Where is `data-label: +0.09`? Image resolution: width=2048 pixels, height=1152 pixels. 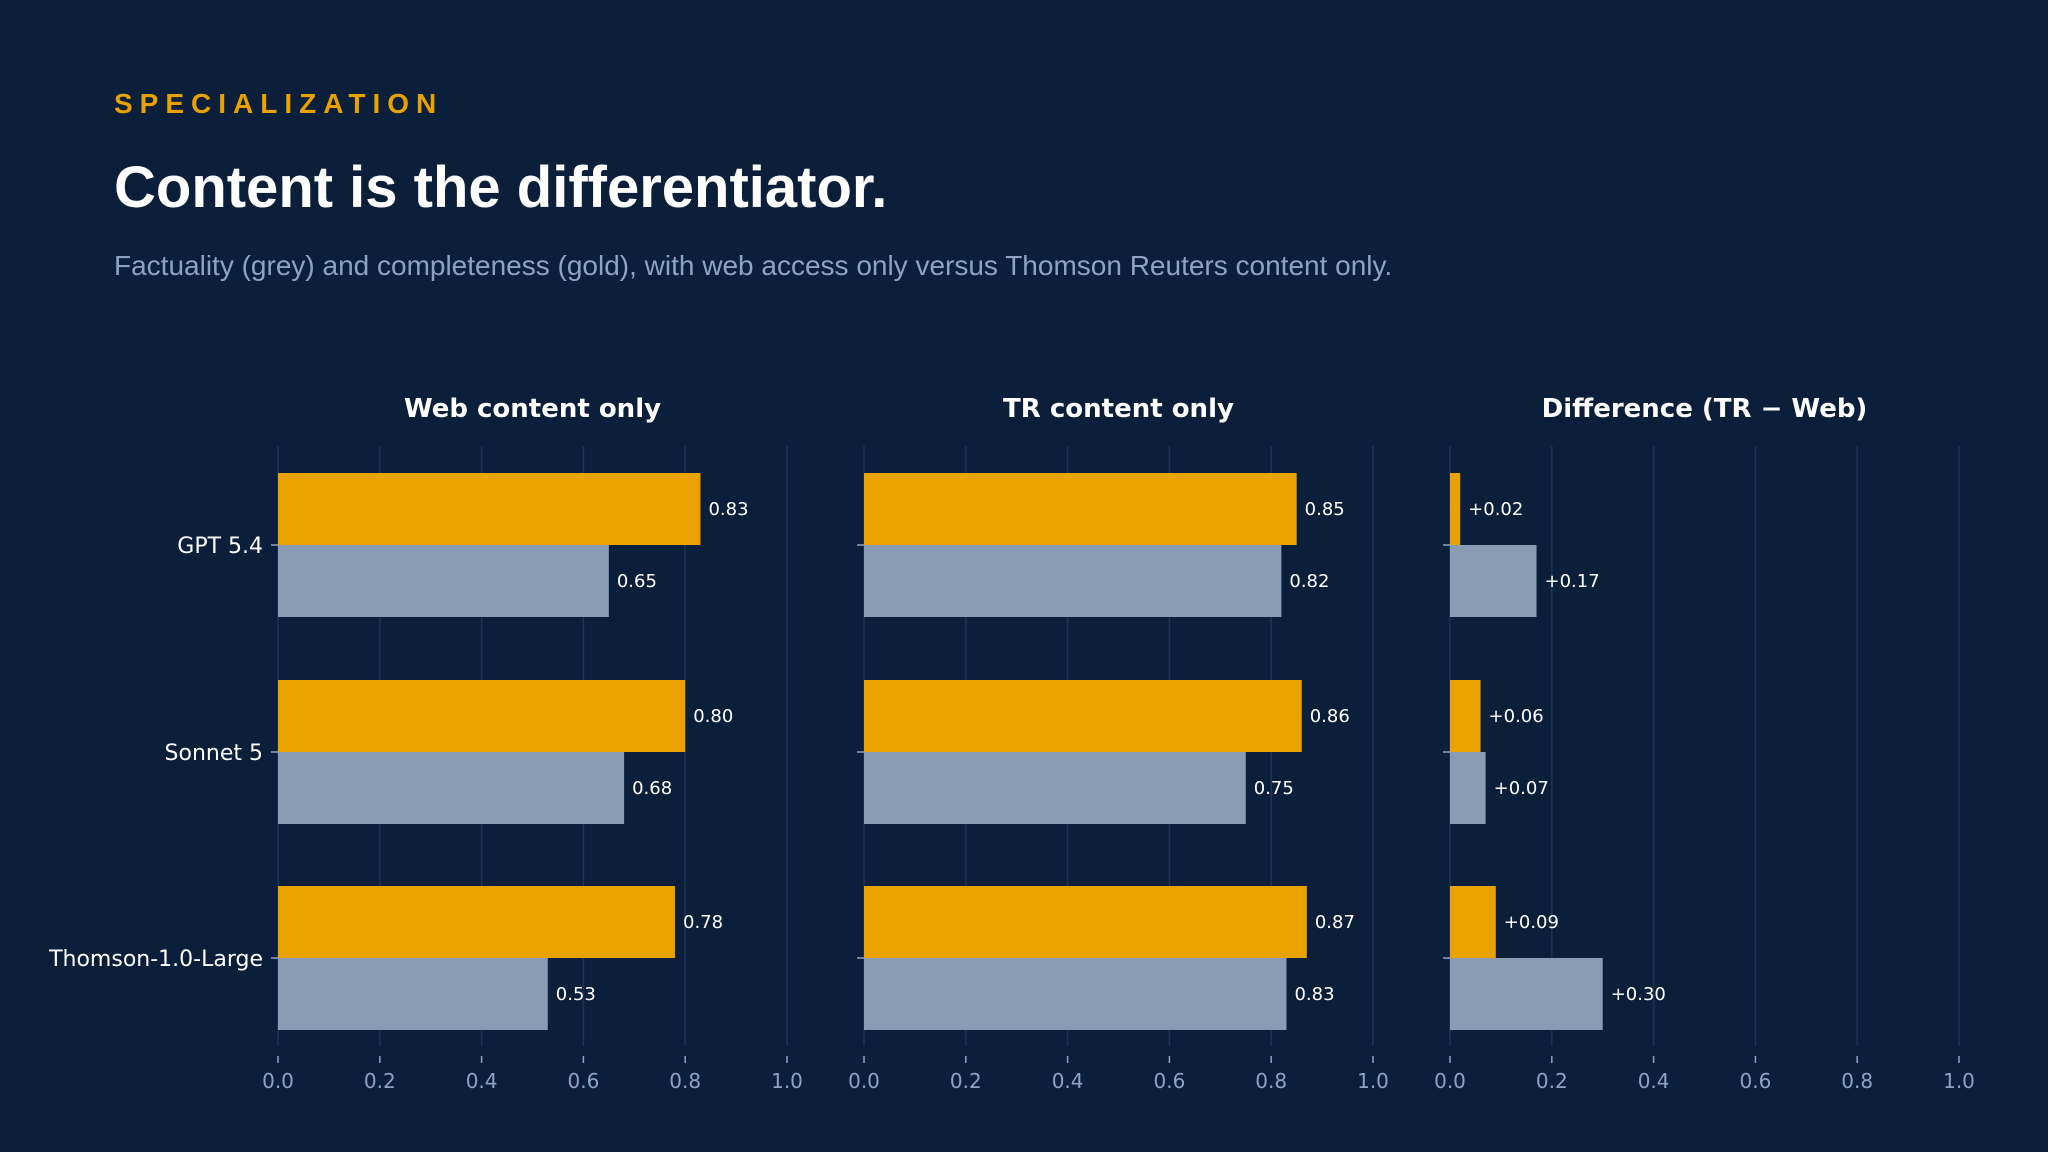
data-label: +0.09 is located at coordinates (1531, 922).